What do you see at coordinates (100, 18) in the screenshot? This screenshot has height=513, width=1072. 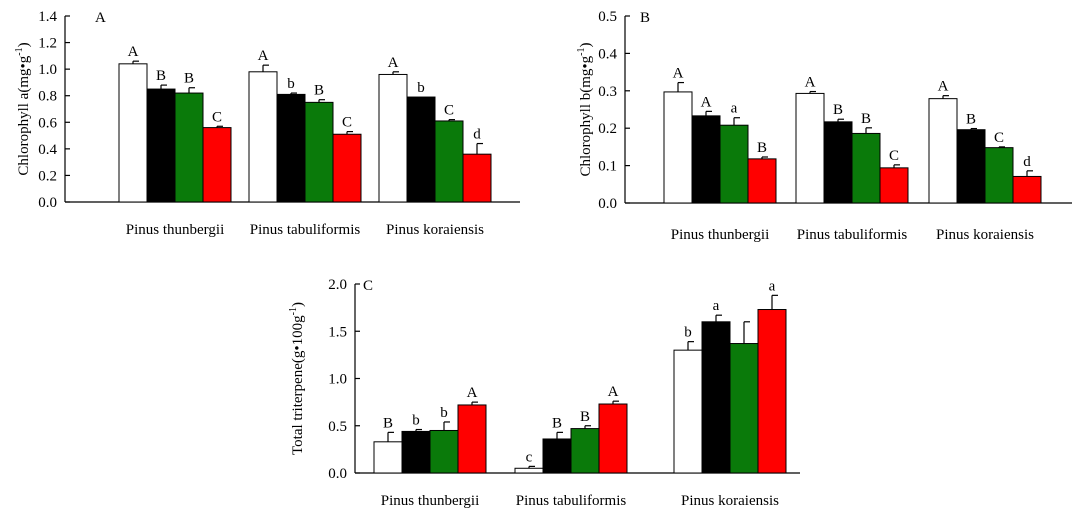 I see `panel-label: A` at bounding box center [100, 18].